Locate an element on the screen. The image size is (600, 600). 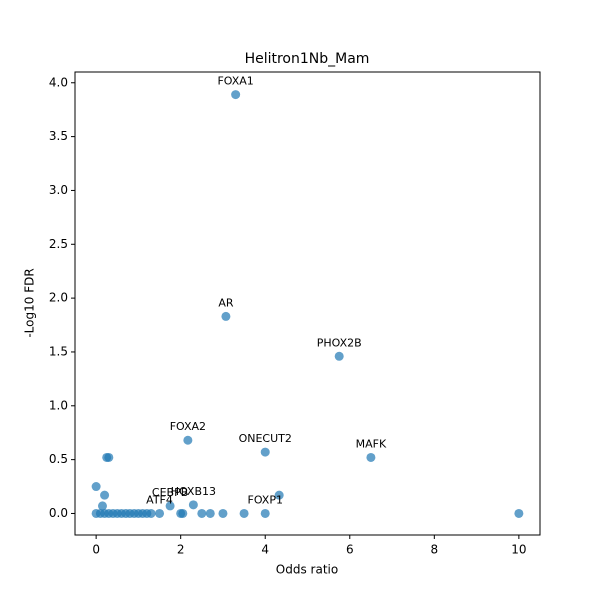
chart-title: Helitron1Nb_Mam is located at coordinates (307, 59).